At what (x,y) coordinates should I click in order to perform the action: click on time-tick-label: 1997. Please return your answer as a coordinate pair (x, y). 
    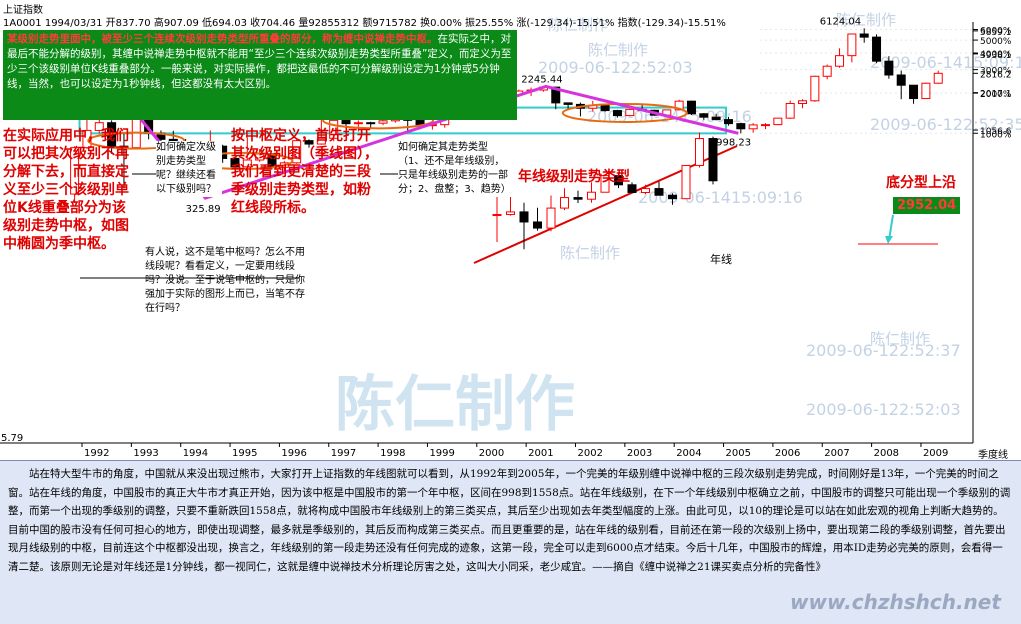
    Looking at the image, I should click on (343, 453).